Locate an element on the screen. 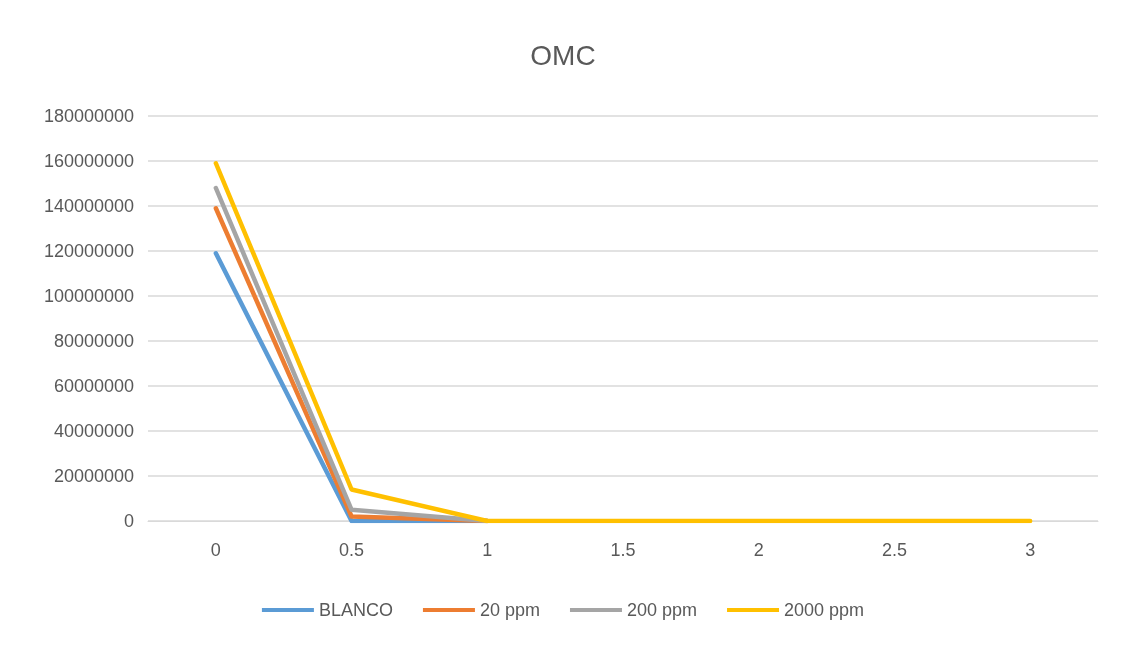 This screenshot has height=646, width=1132. y-tick-label: 140000000 is located at coordinates (88, 206).